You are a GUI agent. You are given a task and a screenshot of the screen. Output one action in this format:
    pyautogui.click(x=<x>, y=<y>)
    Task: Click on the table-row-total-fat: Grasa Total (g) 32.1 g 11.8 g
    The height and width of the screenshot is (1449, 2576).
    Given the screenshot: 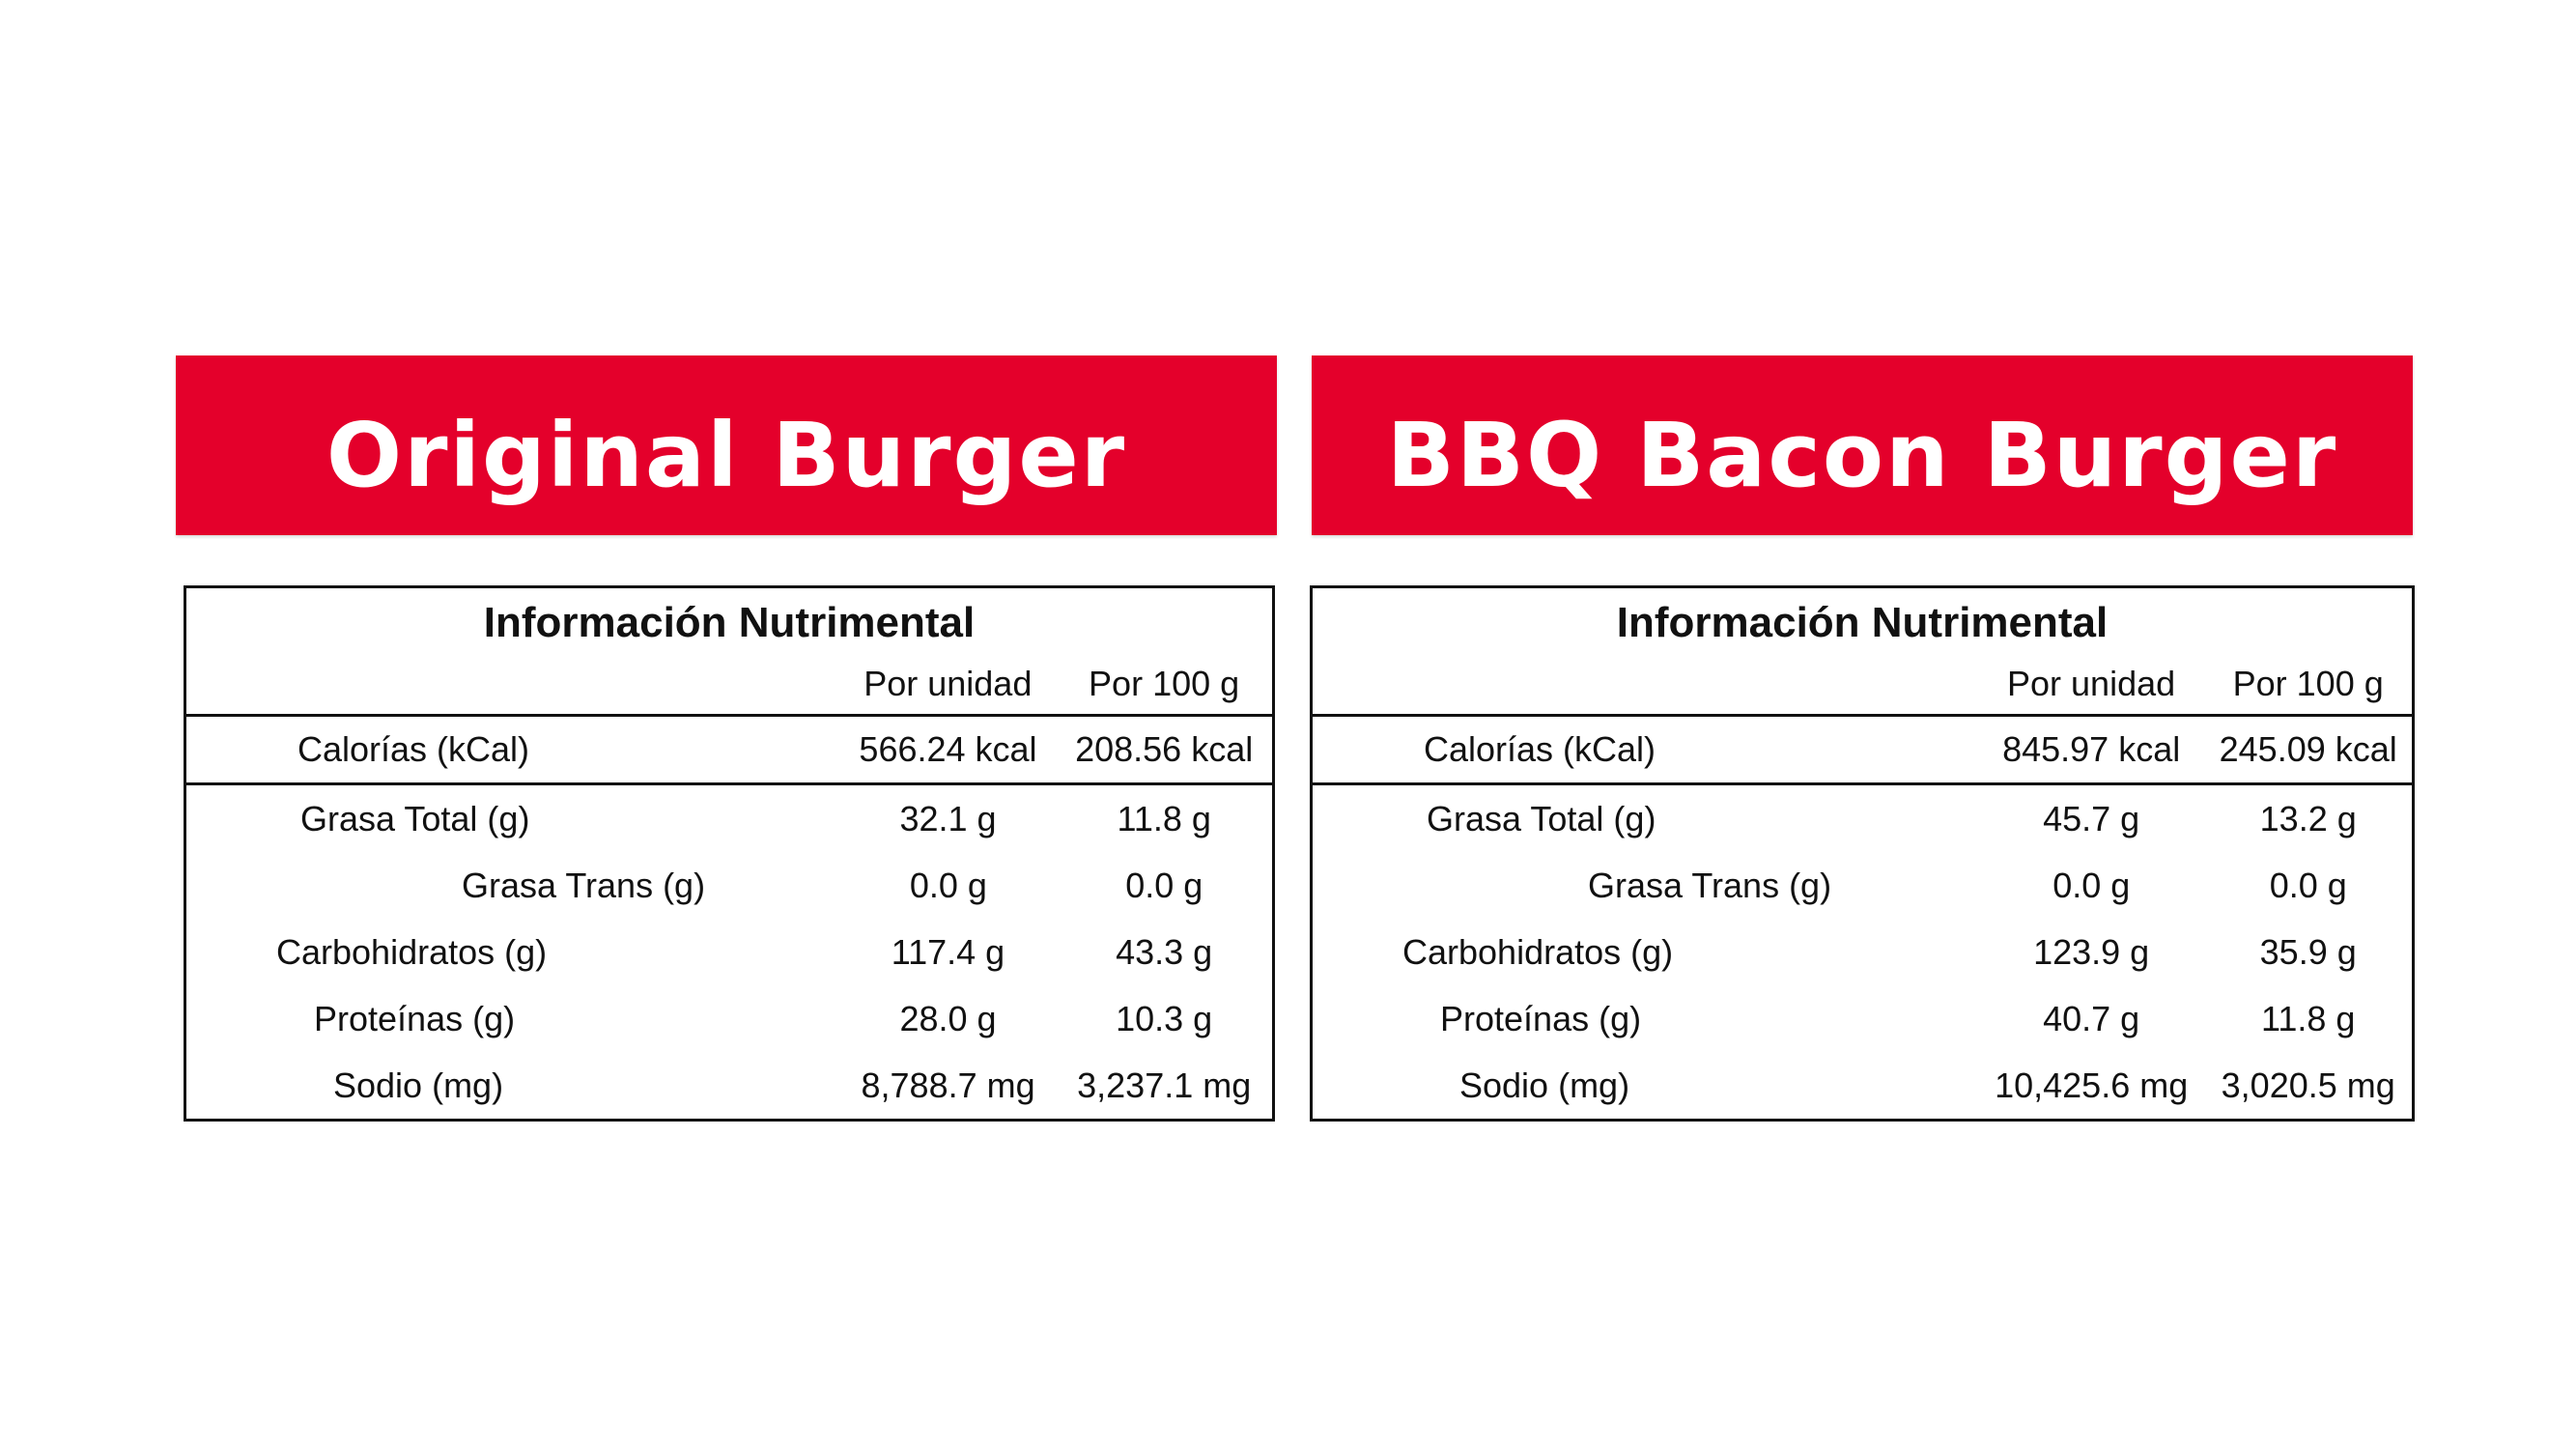 What is the action you would take?
    pyautogui.click(x=729, y=818)
    